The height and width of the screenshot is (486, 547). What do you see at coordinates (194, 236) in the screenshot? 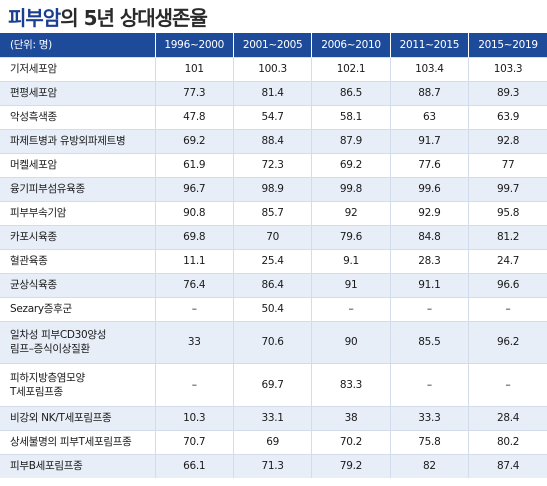
I see `survival-value-cell: 69.8` at bounding box center [194, 236].